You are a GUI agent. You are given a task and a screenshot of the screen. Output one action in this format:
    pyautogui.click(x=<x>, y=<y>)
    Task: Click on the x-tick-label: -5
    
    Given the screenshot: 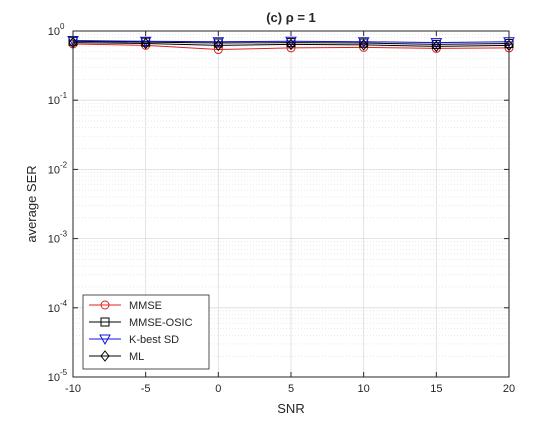 What is the action you would take?
    pyautogui.click(x=146, y=389)
    